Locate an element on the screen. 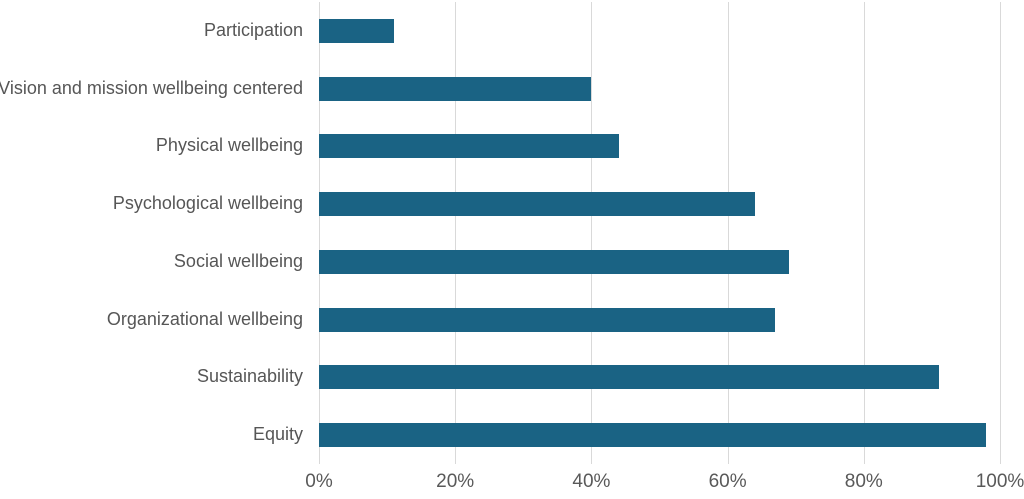 The height and width of the screenshot is (499, 1024). category-label: Social wellbeing is located at coordinates (238, 260).